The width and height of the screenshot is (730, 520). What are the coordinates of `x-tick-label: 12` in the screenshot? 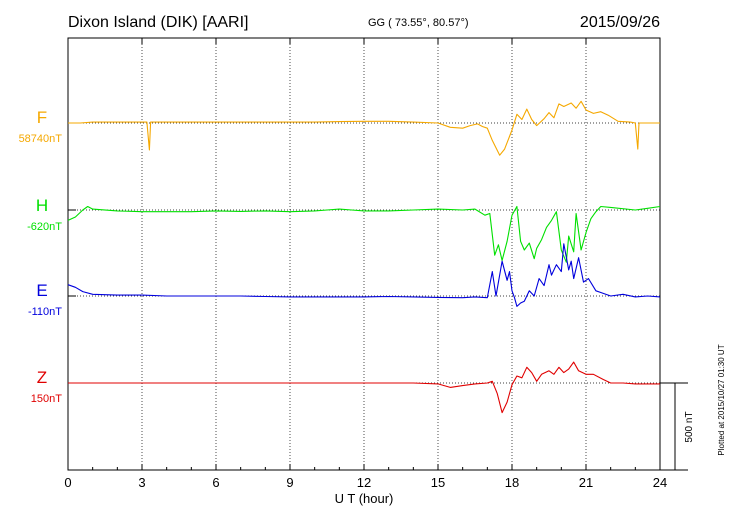 It's located at (364, 482).